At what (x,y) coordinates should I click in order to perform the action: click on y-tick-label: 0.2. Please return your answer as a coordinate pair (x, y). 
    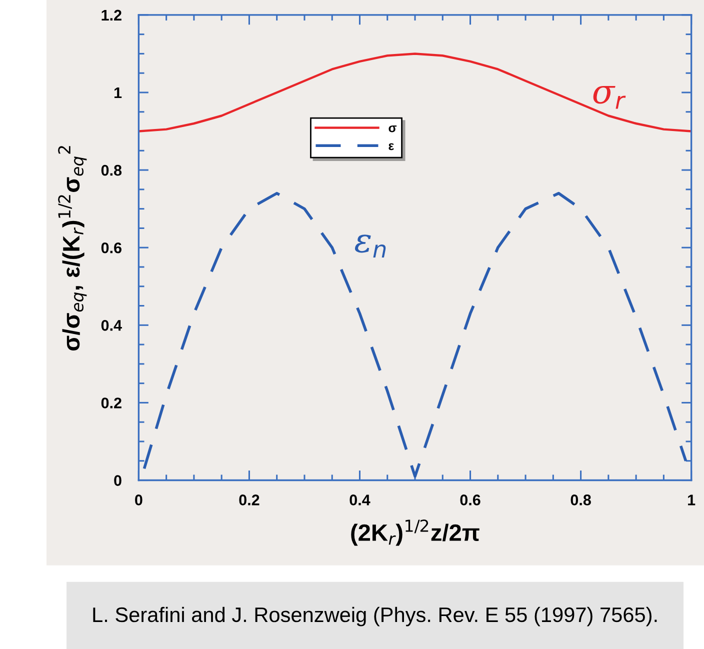
    Looking at the image, I should click on (111, 403).